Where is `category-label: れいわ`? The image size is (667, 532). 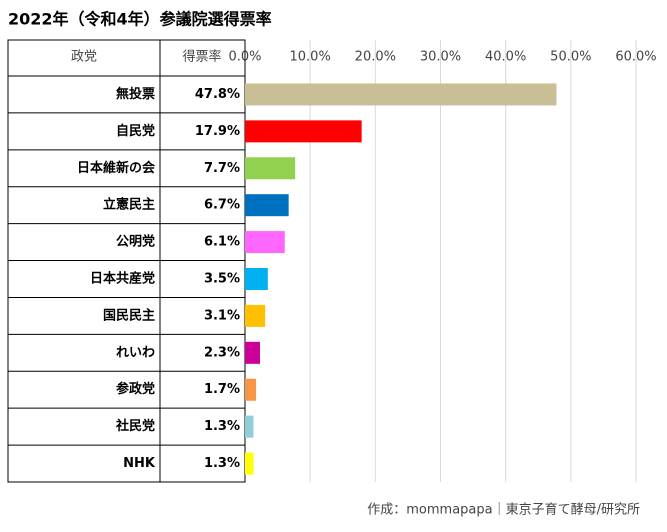 category-label: れいわ is located at coordinates (135, 352).